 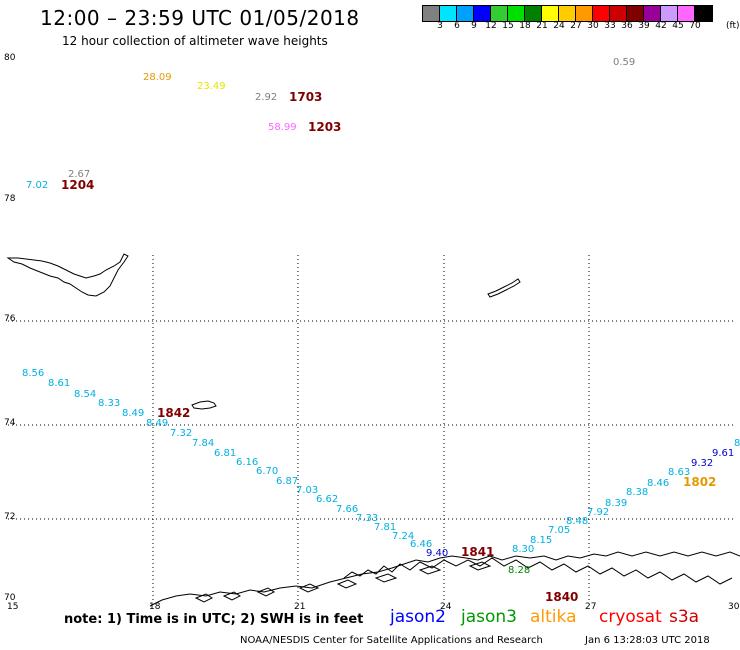 I want to click on wave-height-value: 7.03, so click(x=307, y=490).